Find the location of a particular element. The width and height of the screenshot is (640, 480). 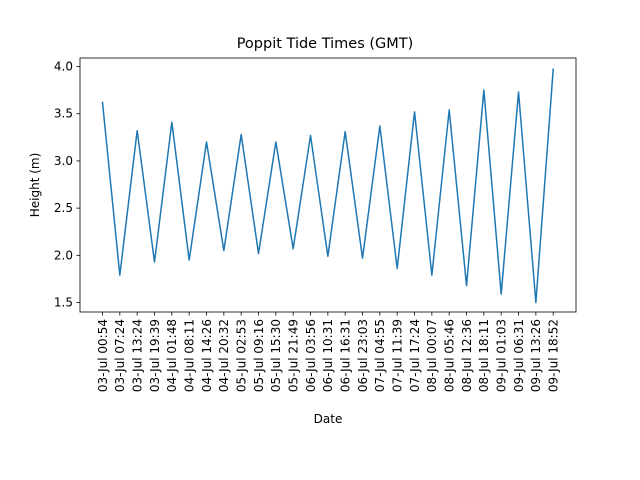

x-tick-label: 04-Jul 20:32 is located at coordinates (224, 355).